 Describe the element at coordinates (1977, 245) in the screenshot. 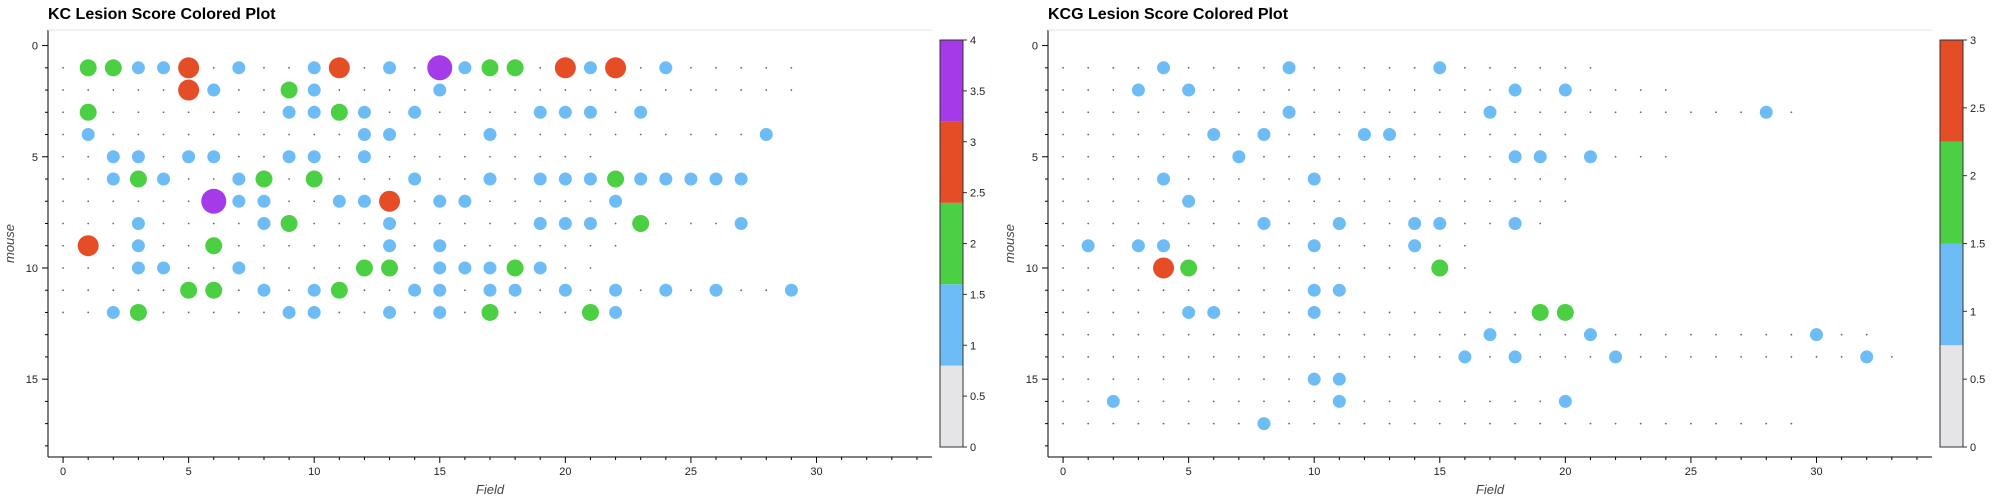

I see `kcg-colorbar-tick-label: 1.5` at that location.